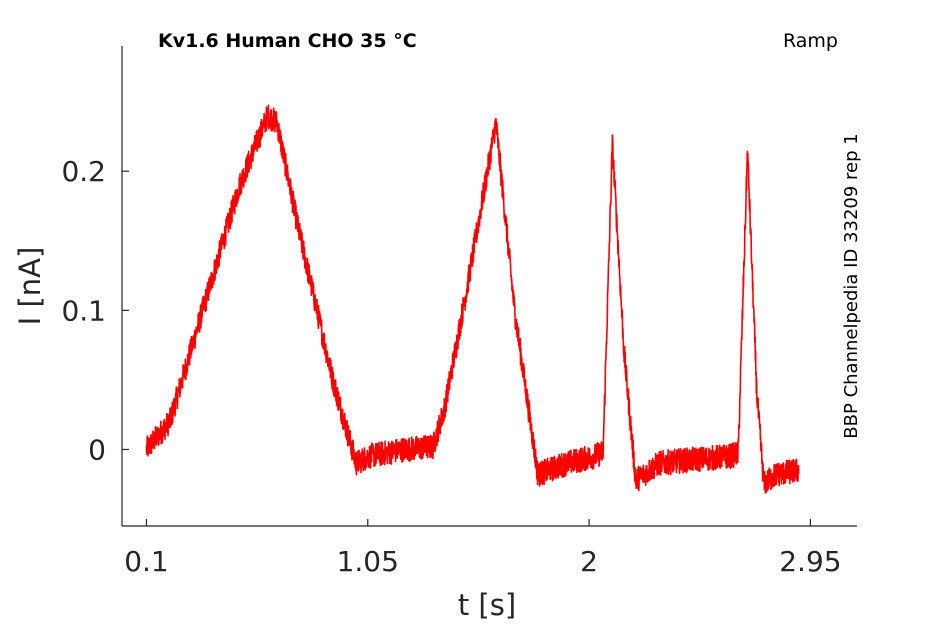 The image size is (945, 624). I want to click on x-tick-label: 2.95, so click(810, 561).